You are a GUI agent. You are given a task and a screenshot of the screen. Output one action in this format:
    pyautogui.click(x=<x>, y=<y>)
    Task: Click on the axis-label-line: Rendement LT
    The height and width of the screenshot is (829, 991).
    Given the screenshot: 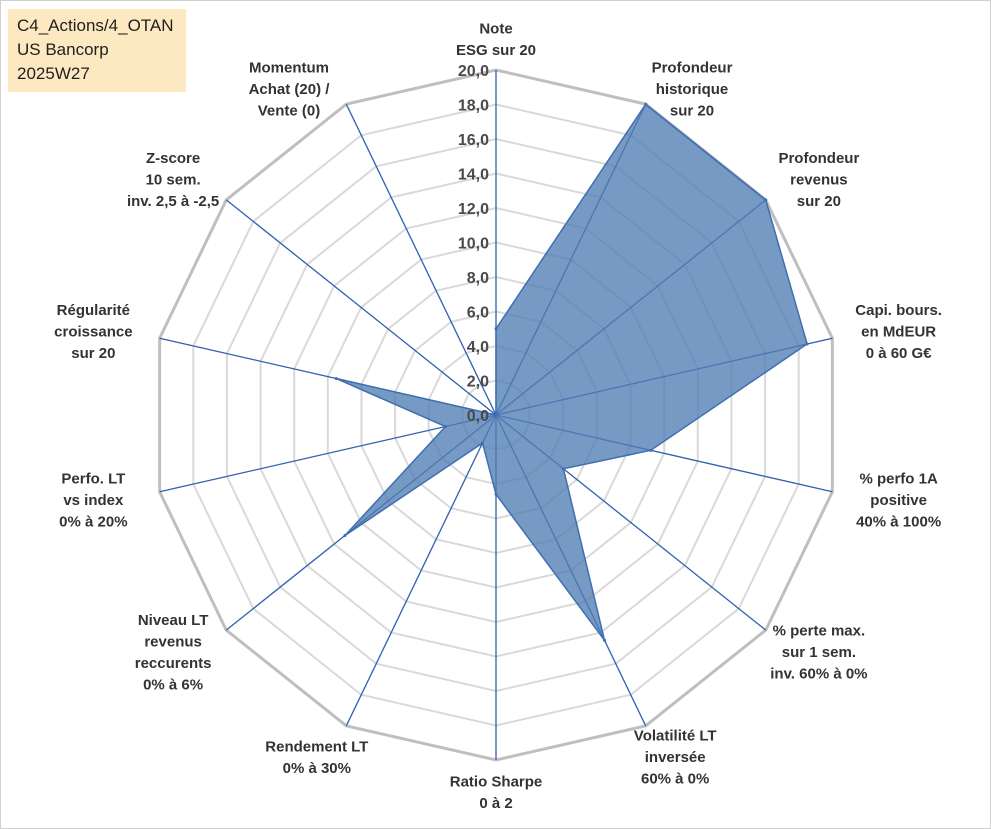 What is the action you would take?
    pyautogui.click(x=316, y=746)
    